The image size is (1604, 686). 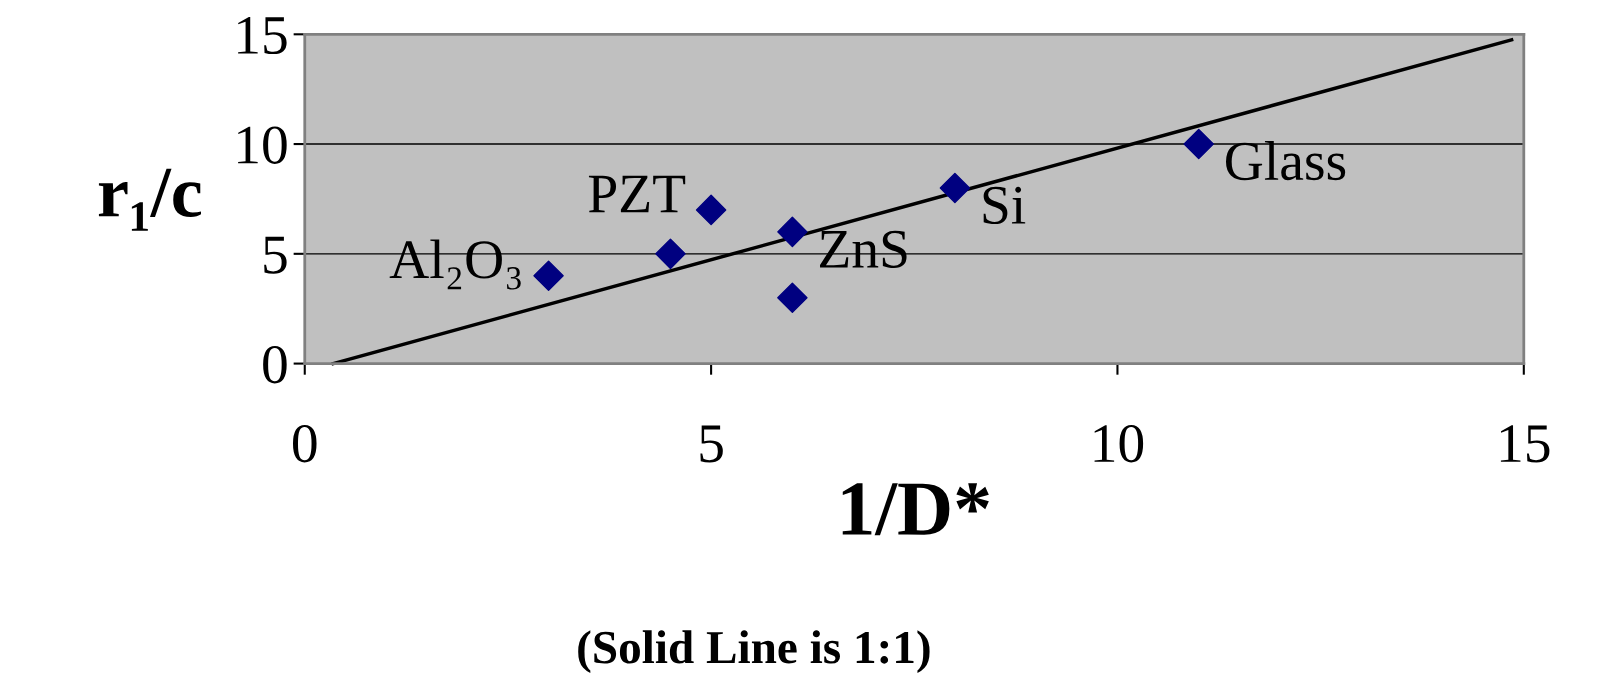 What do you see at coordinates (275, 255) in the screenshot?
I see `y-tick-label: 5` at bounding box center [275, 255].